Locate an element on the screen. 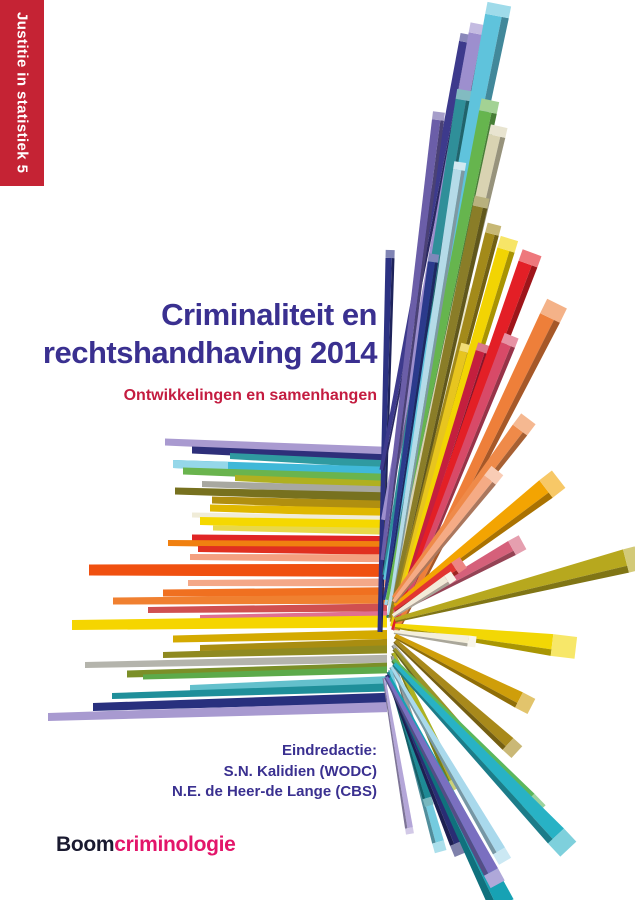 The width and height of the screenshot is (635, 900). title-line2: rechtshandhaving 2014 is located at coordinates (210, 352).